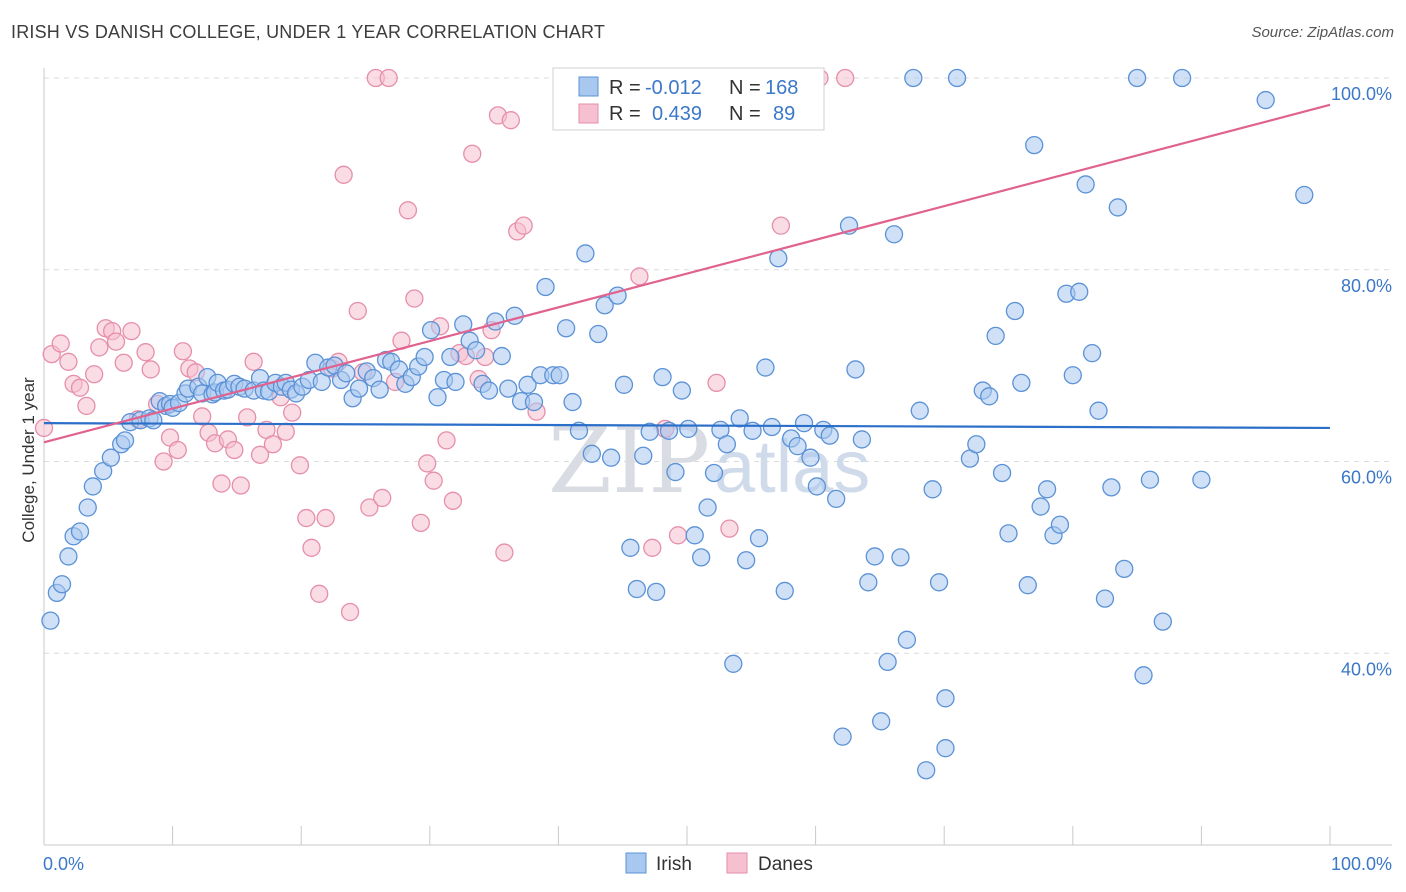 The height and width of the screenshot is (892, 1406). Describe the element at coordinates (1366, 286) in the screenshot. I see `y-tick-label-80: 80.0%` at that location.